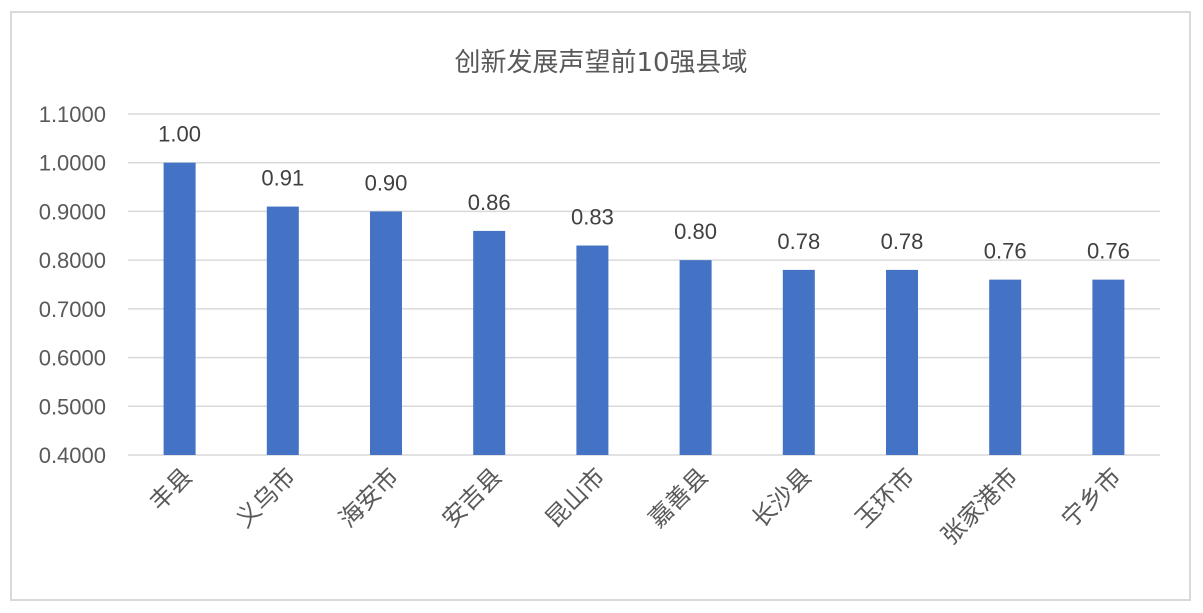 The image size is (1203, 613). I want to click on x-category-label: 丰县, so click(171, 489).